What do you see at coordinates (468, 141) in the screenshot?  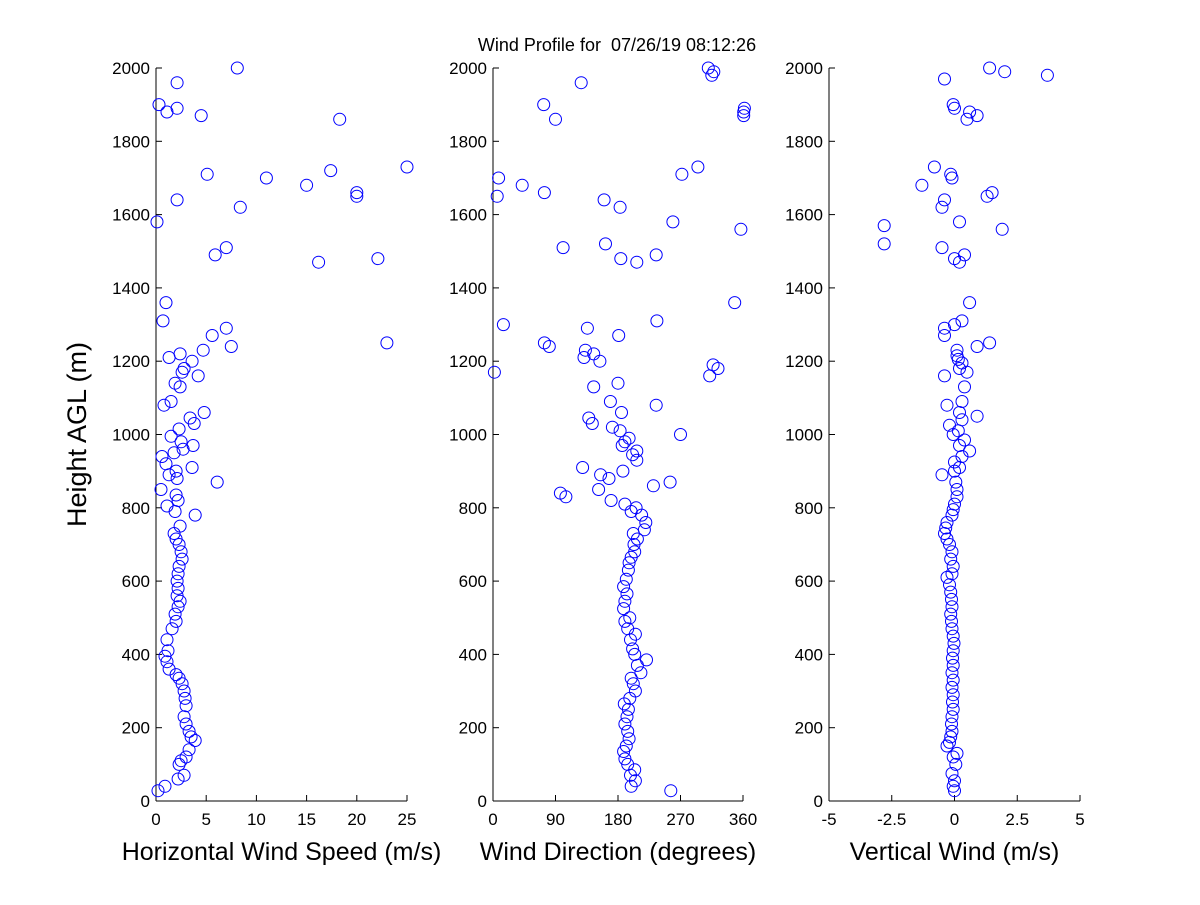 I see `y-tick-label: 1800` at bounding box center [468, 141].